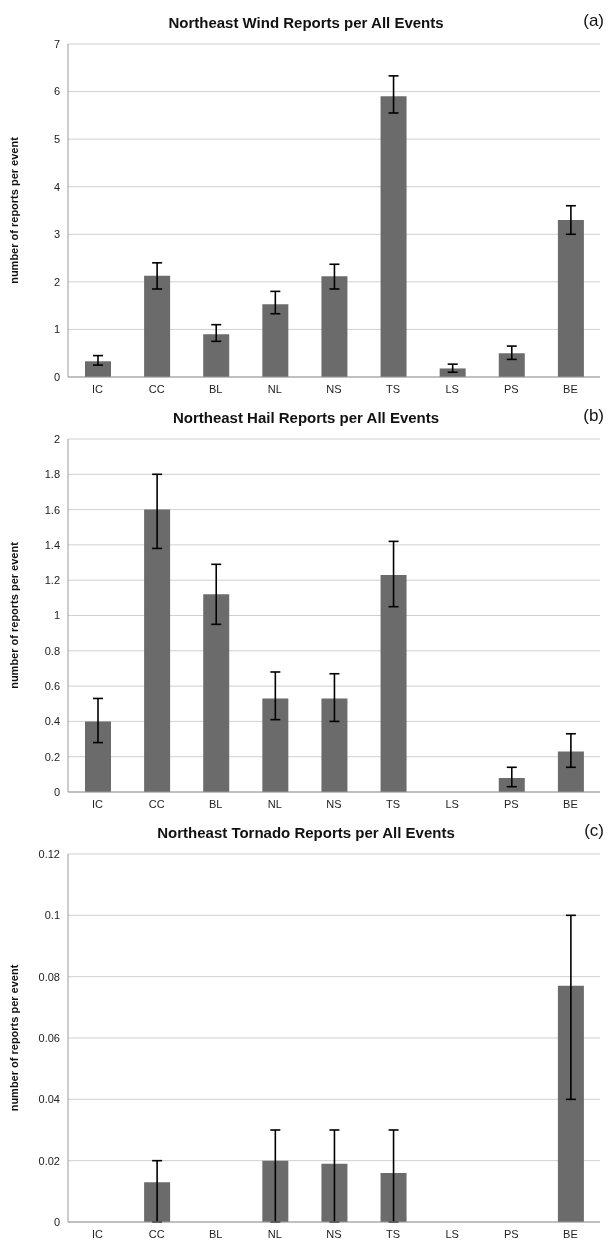 The width and height of the screenshot is (612, 1258). Describe the element at coordinates (49, 1160) in the screenshot. I see `y-tick-label: 0.02` at that location.